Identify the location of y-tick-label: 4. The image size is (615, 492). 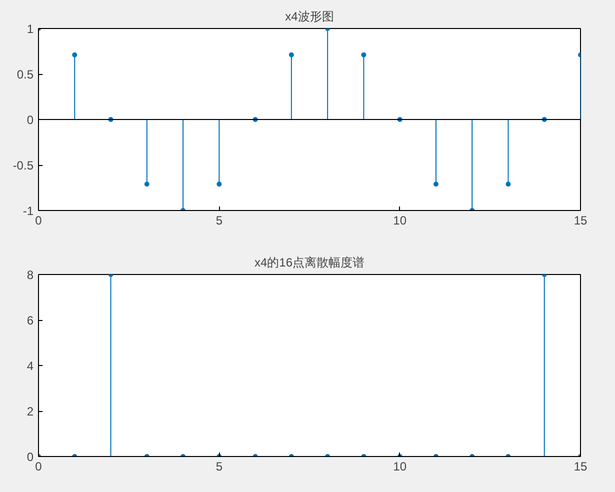
(30, 366).